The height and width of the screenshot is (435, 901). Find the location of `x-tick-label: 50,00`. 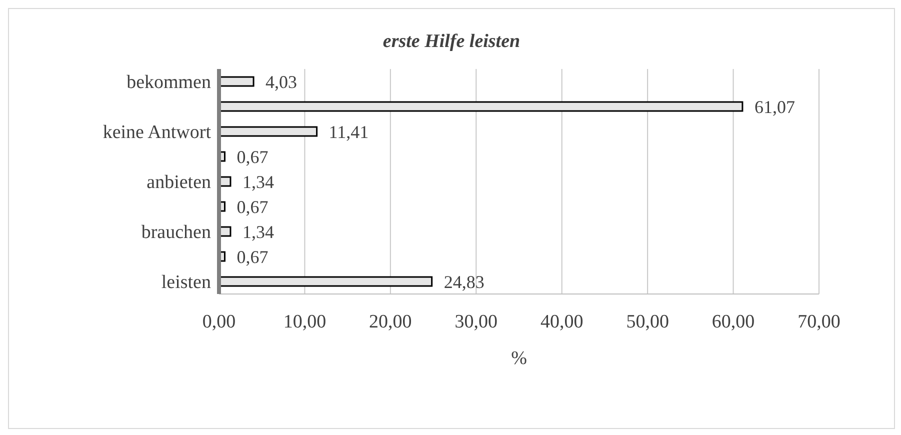

x-tick-label: 50,00 is located at coordinates (647, 321).